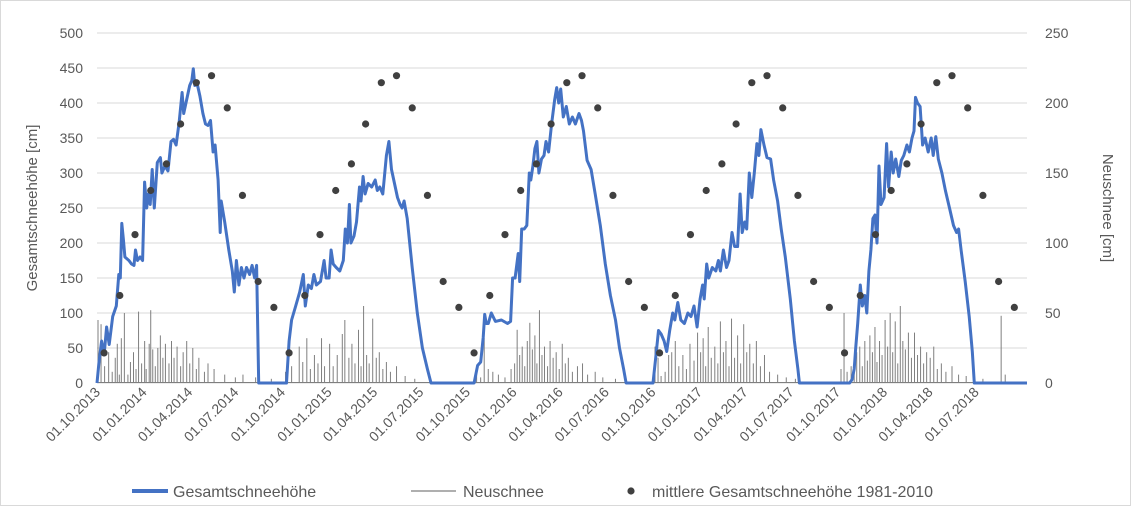 Image resolution: width=1131 pixels, height=510 pixels. Describe the element at coordinates (1057, 33) in the screenshot. I see `y-right-tick-label: 250` at that location.